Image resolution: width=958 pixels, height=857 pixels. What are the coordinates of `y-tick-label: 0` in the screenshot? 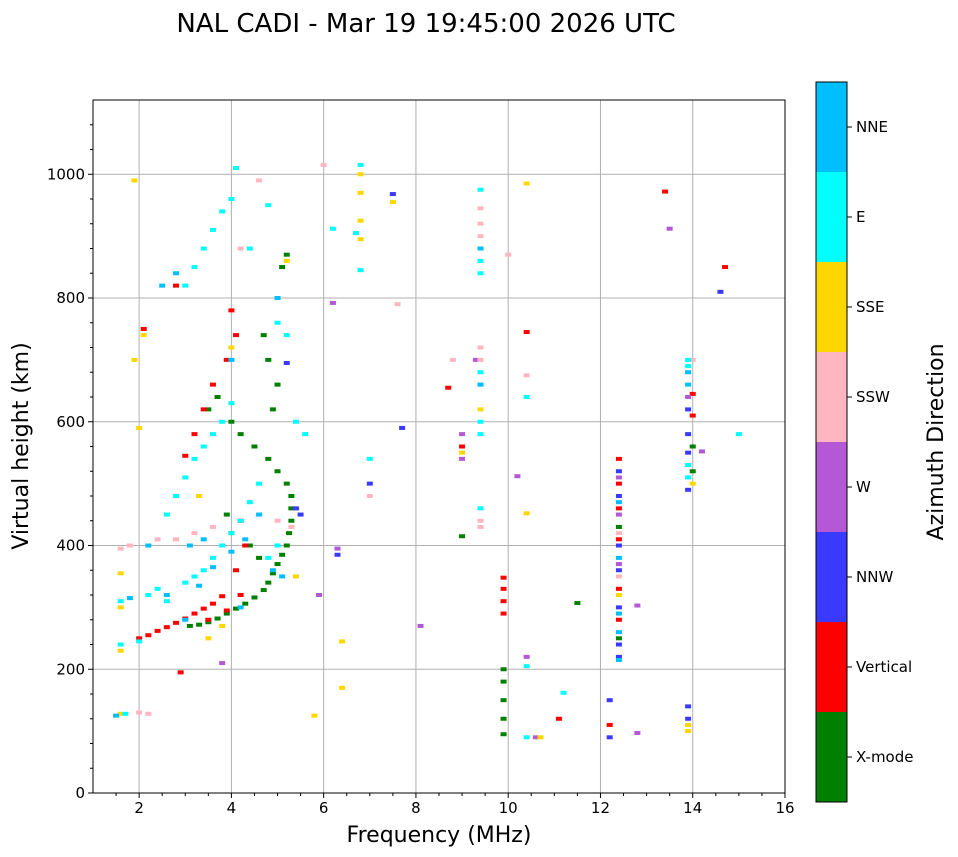 It's located at (80, 793).